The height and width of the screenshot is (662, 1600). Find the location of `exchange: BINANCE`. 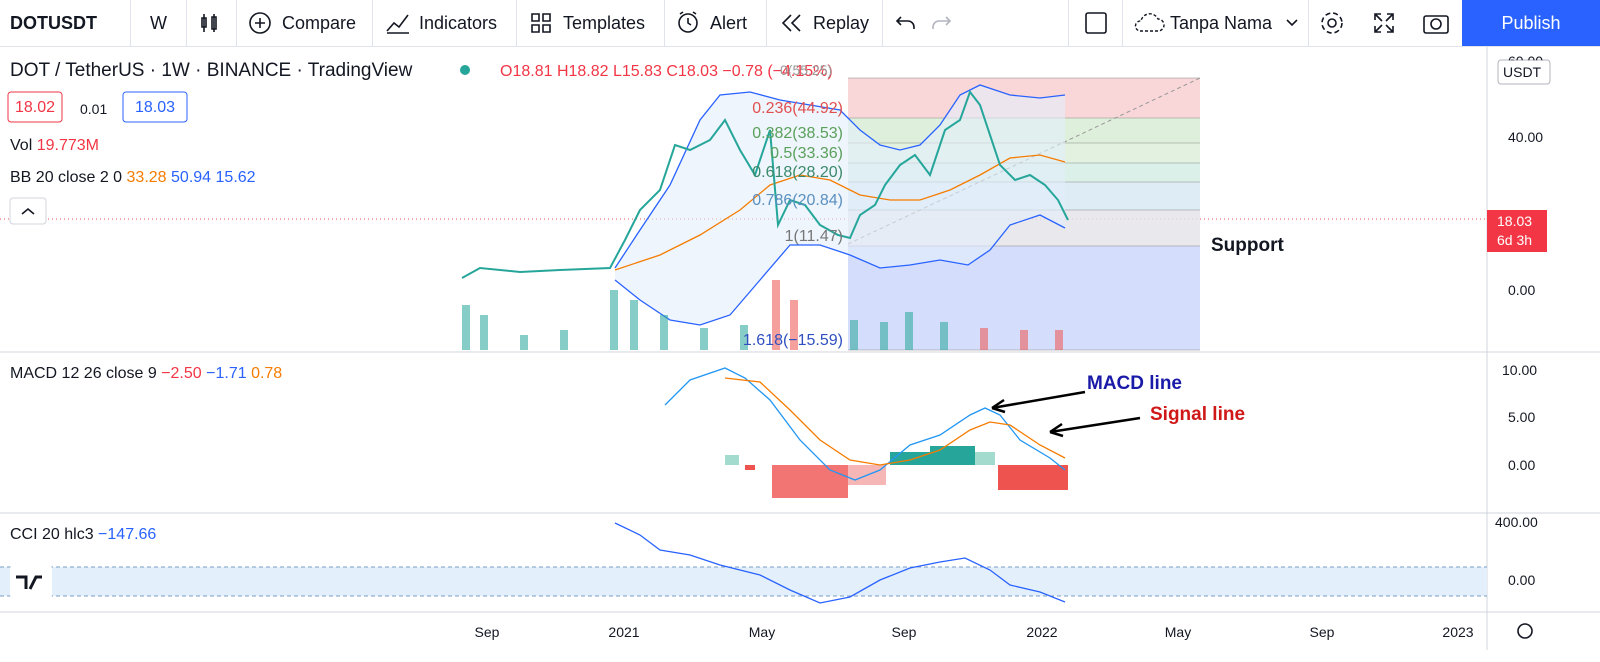

exchange: BINANCE is located at coordinates (249, 70).